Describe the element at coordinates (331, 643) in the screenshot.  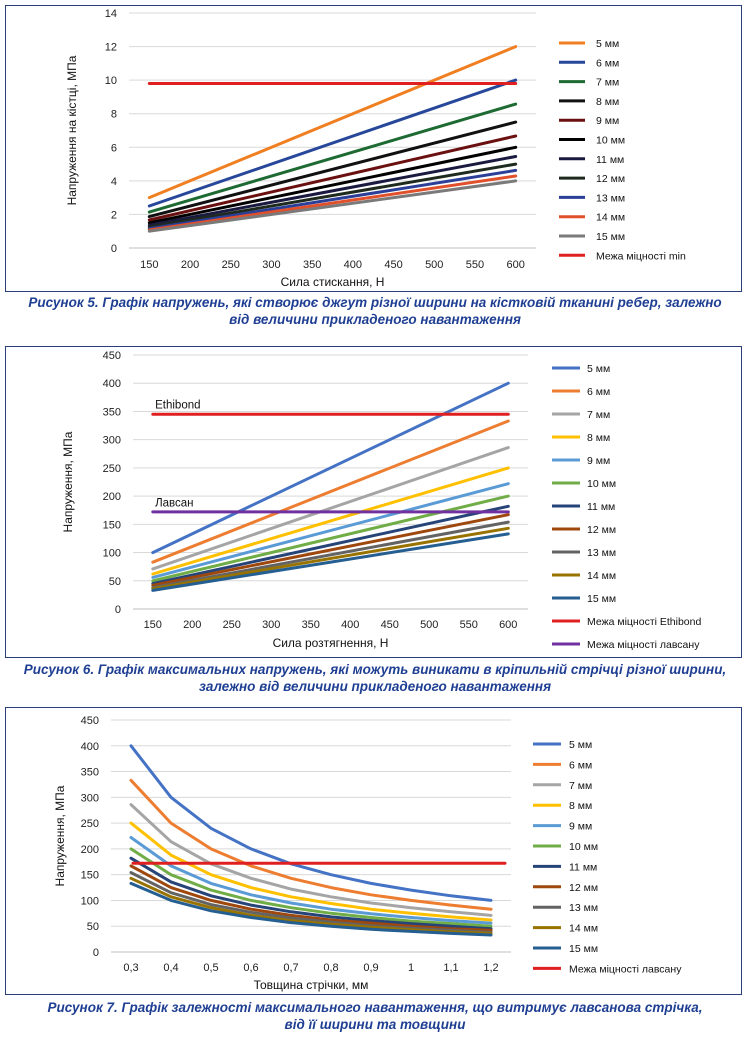
I see `x-axis-title: Сила розтягнення, Н` at that location.